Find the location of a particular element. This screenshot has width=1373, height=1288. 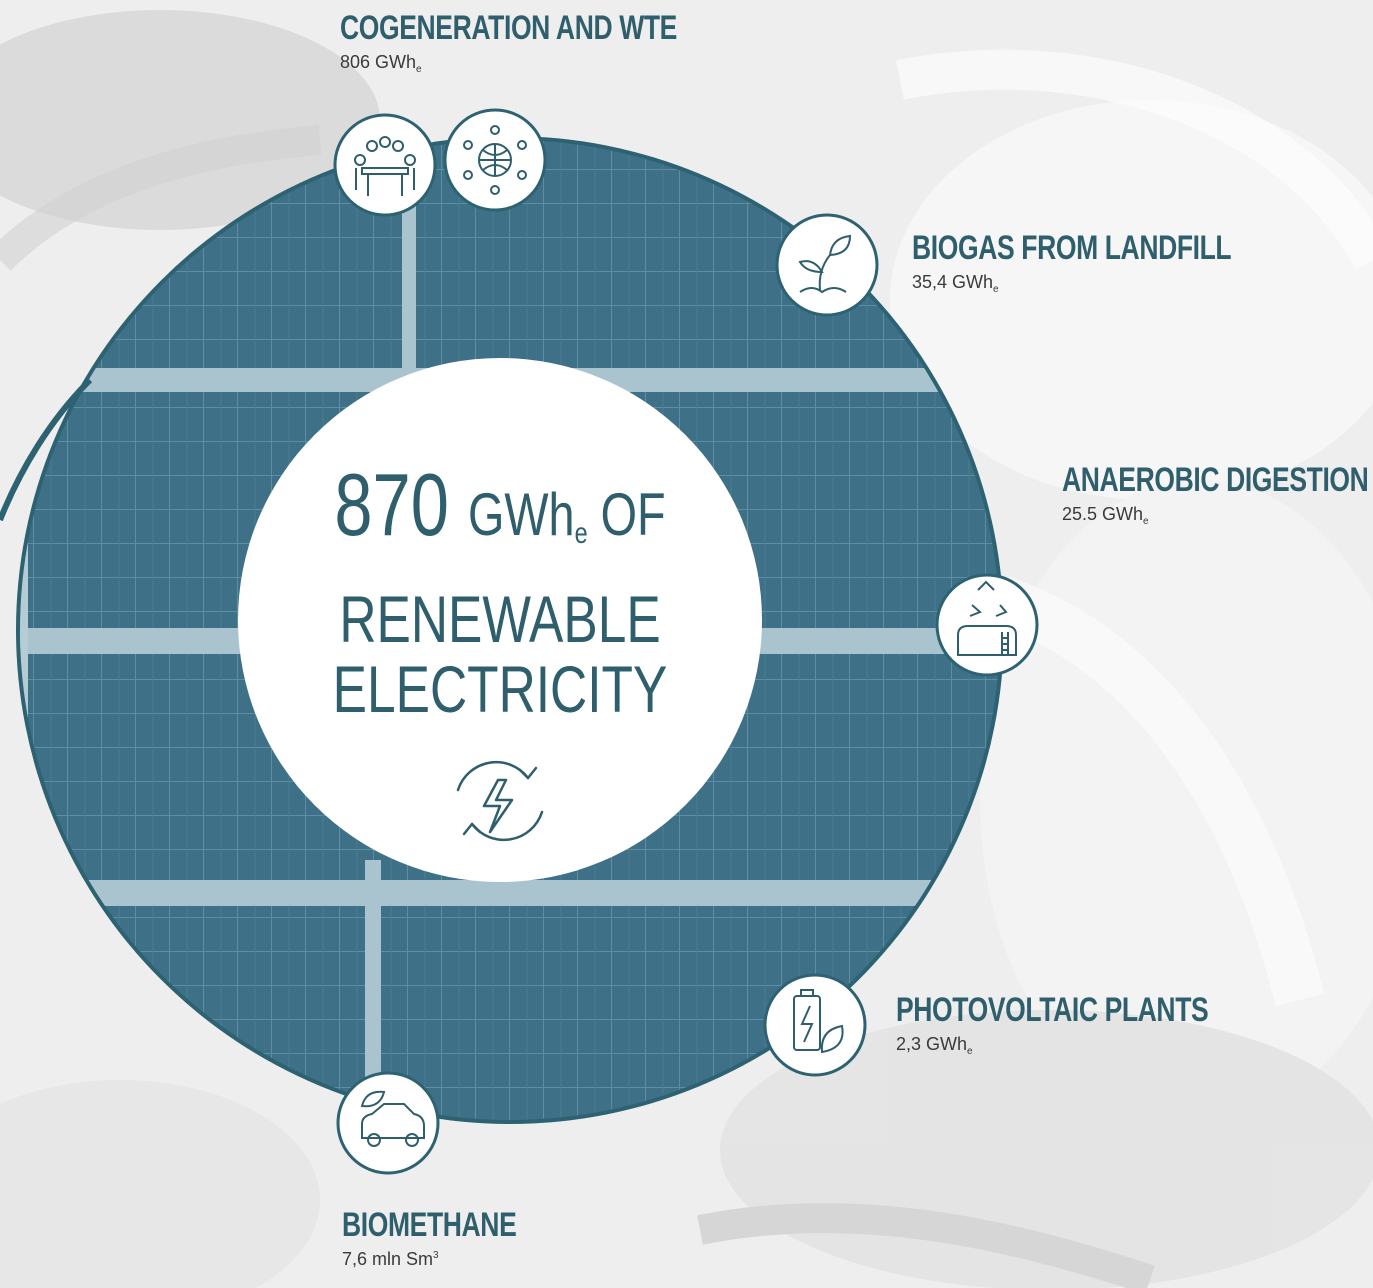

value-text: 7,6 mln Sm is located at coordinates (388, 1259).